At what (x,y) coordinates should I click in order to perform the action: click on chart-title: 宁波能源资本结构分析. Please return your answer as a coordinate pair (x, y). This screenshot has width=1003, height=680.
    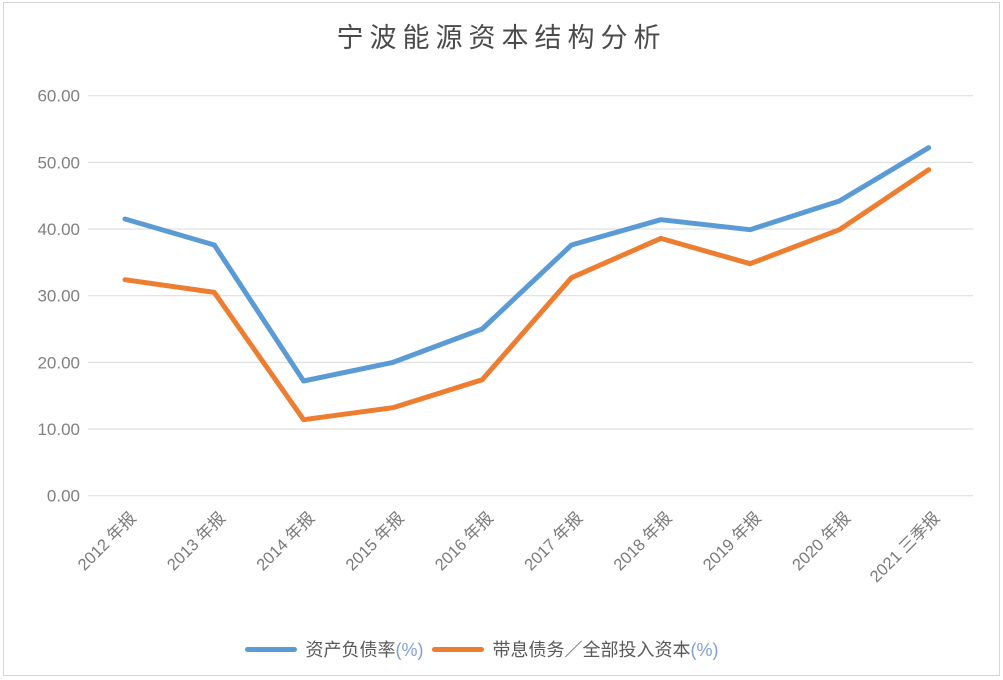
    Looking at the image, I should click on (501, 38).